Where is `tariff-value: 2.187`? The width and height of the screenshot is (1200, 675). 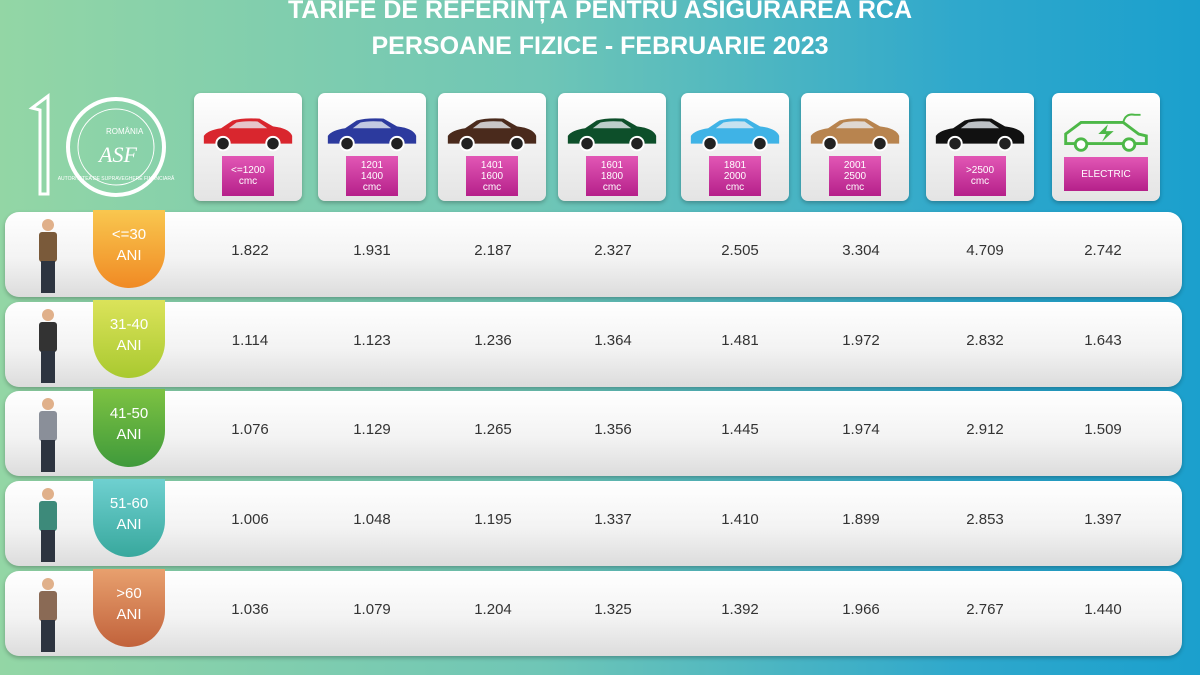 tariff-value: 2.187 is located at coordinates (493, 250).